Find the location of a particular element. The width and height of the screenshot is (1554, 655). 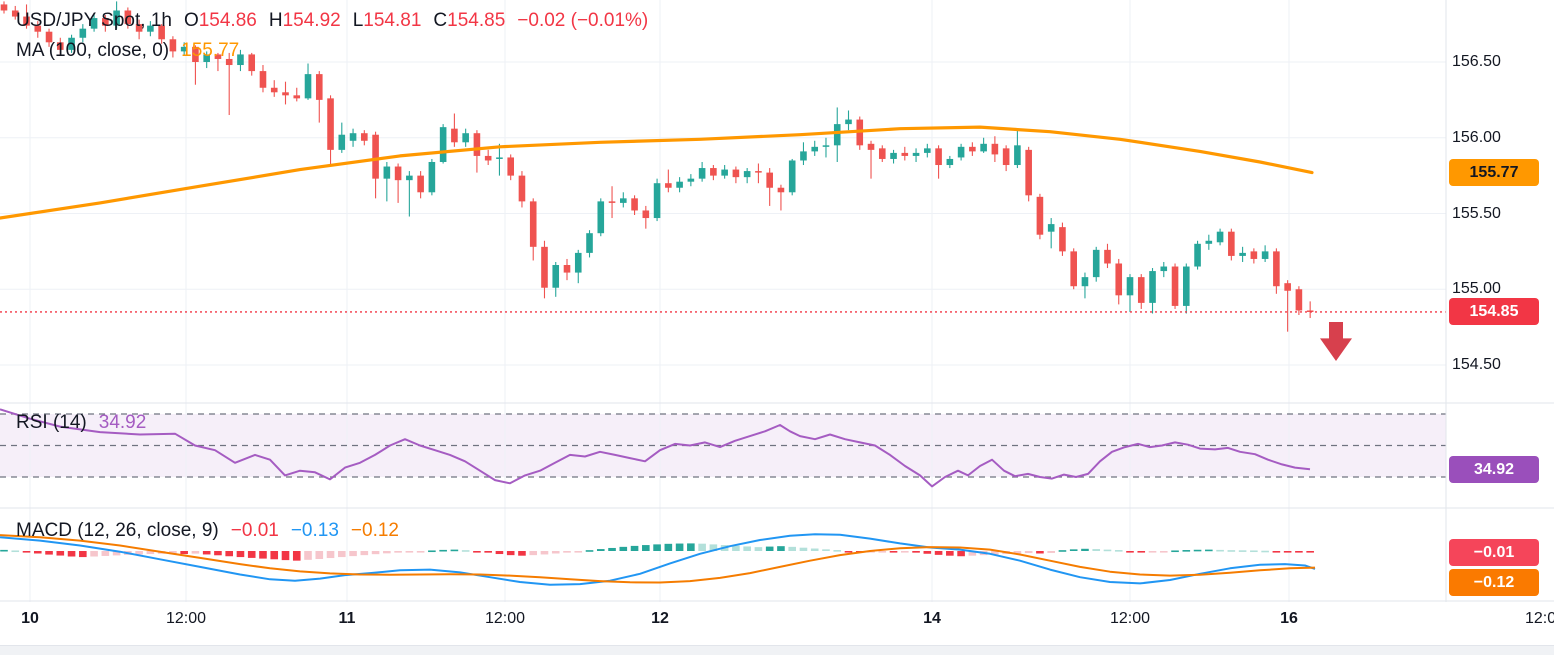

macd-label: MACD (12, 26, close, 9) is located at coordinates (117, 530).